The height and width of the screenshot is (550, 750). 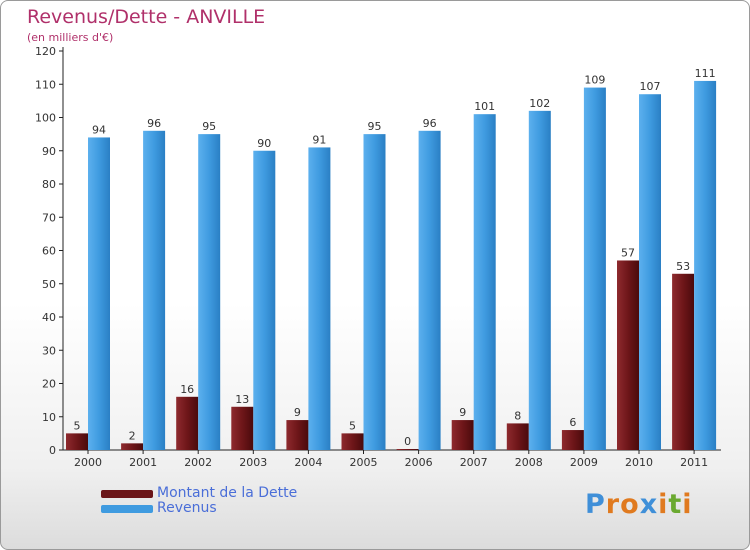 I want to click on y-tick-label: 100, so click(x=45, y=118).